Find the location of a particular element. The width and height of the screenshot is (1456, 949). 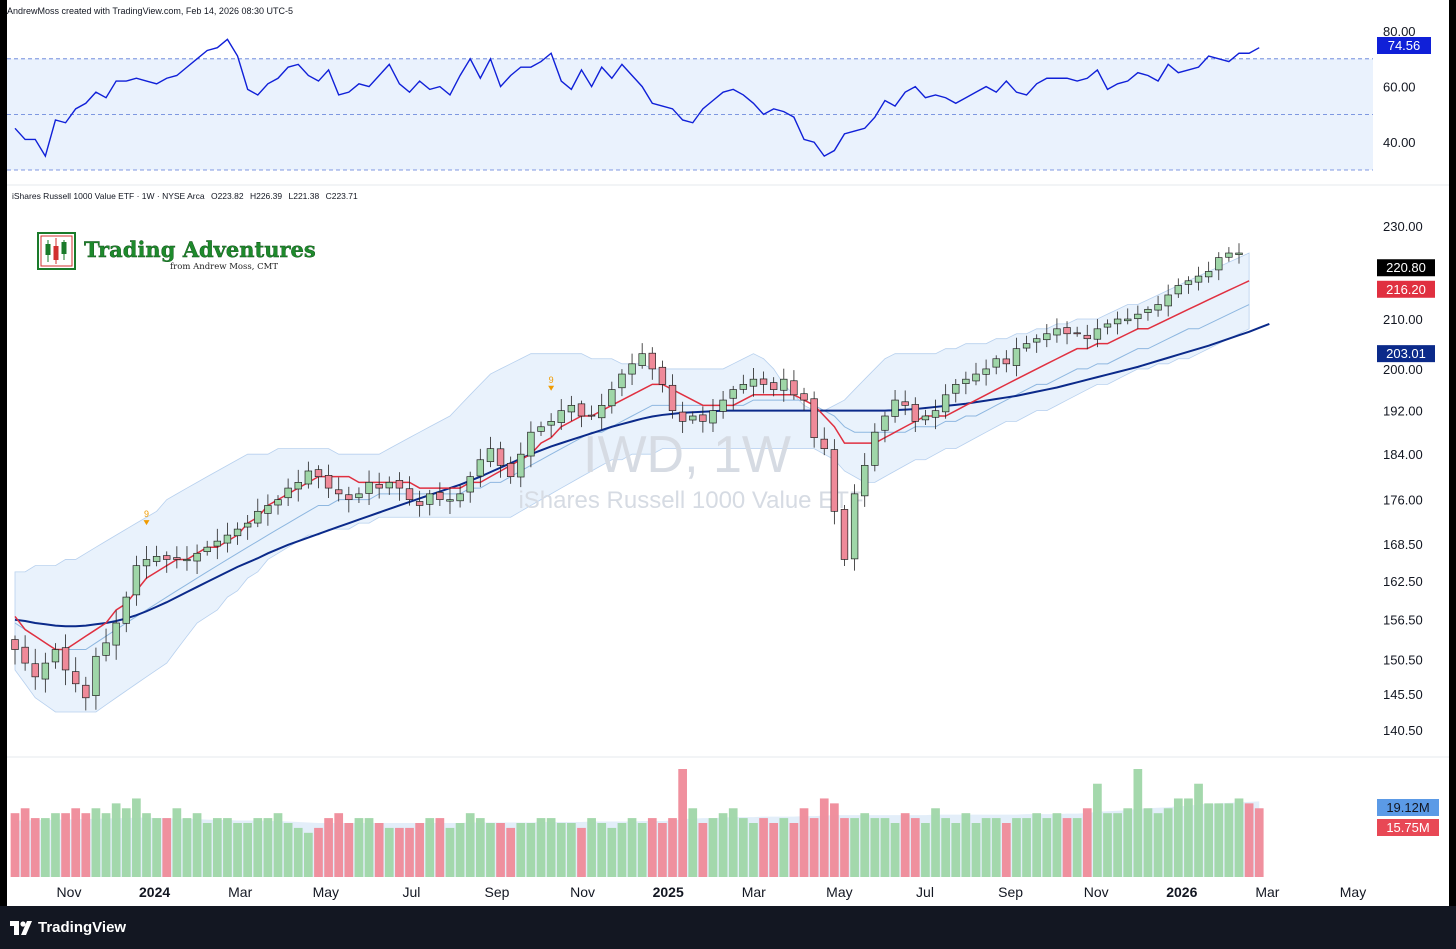

logo-title: Trading Adventures is located at coordinates (200, 249).